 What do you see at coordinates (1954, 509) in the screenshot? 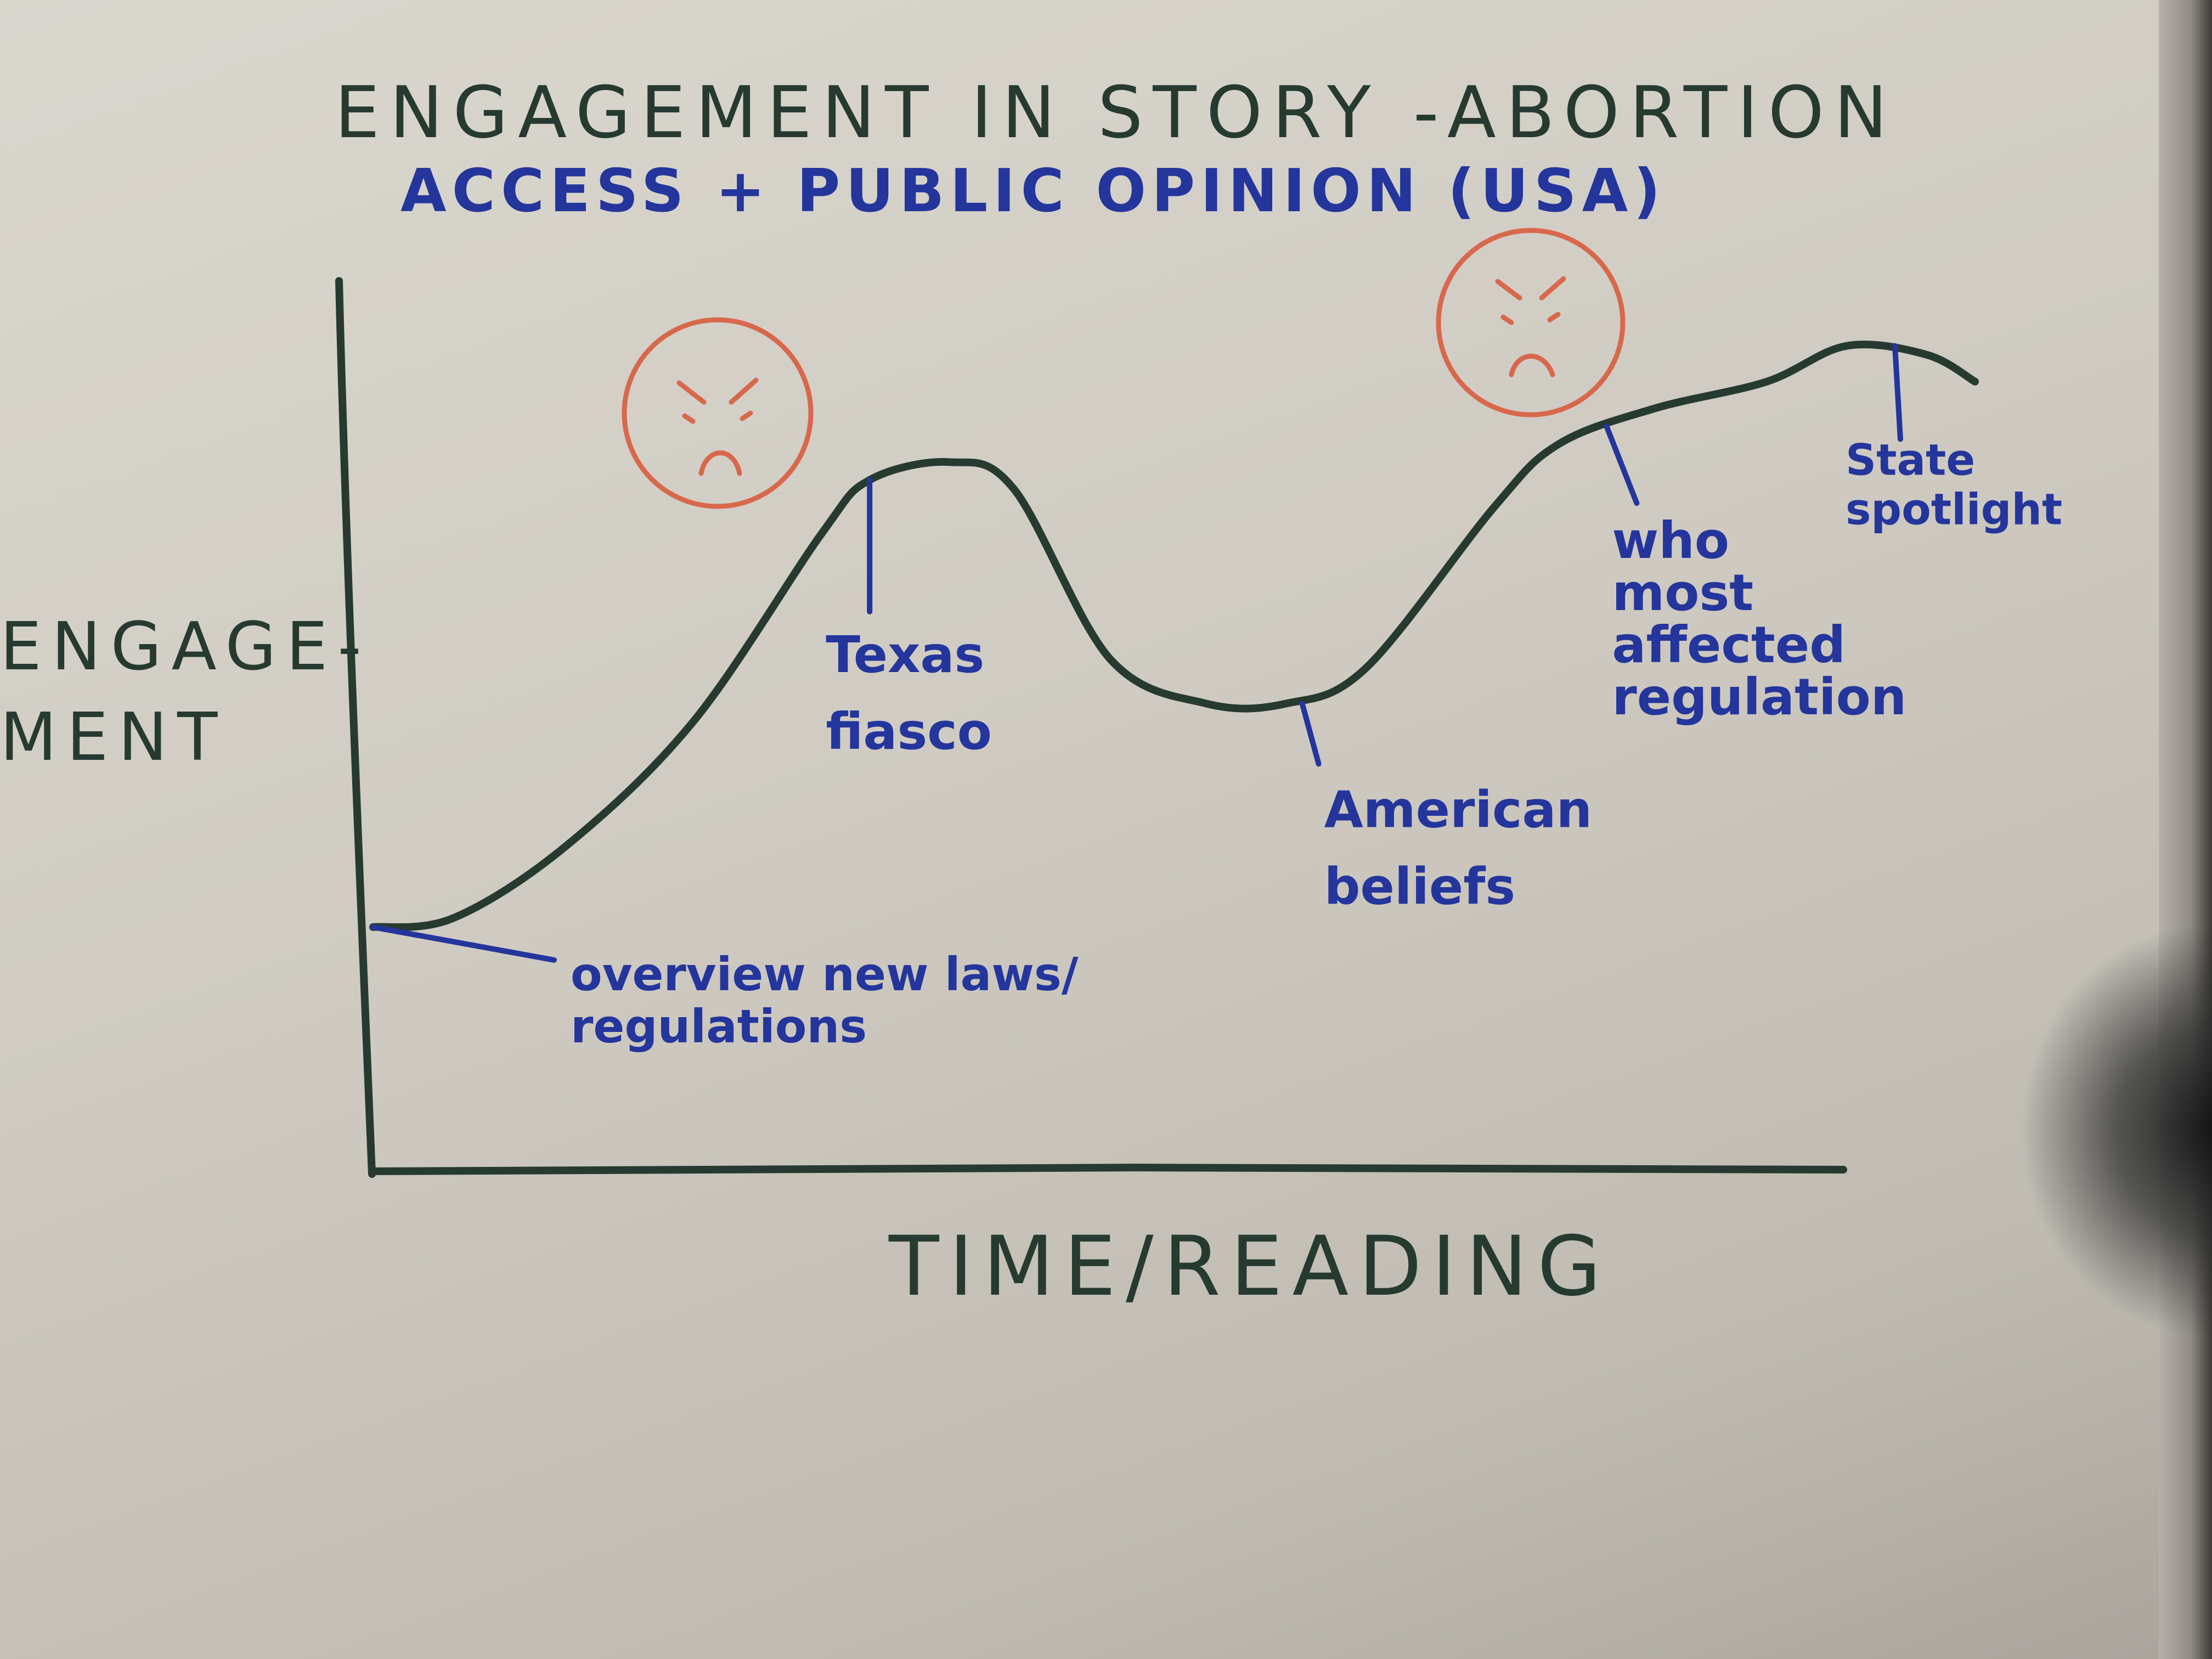
I see `annotation-label: spotlight` at bounding box center [1954, 509].